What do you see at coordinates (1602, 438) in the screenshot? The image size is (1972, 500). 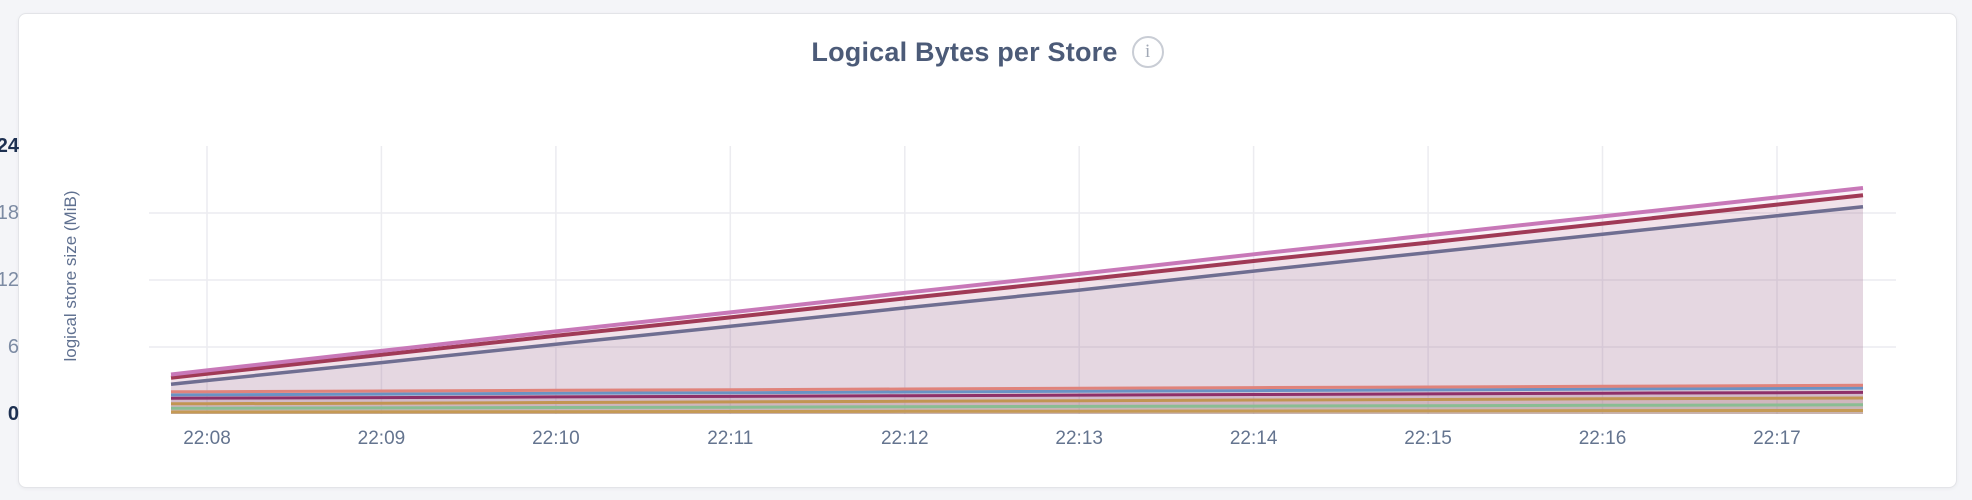 I see `x-tick-label-22:16: 22:16` at bounding box center [1602, 438].